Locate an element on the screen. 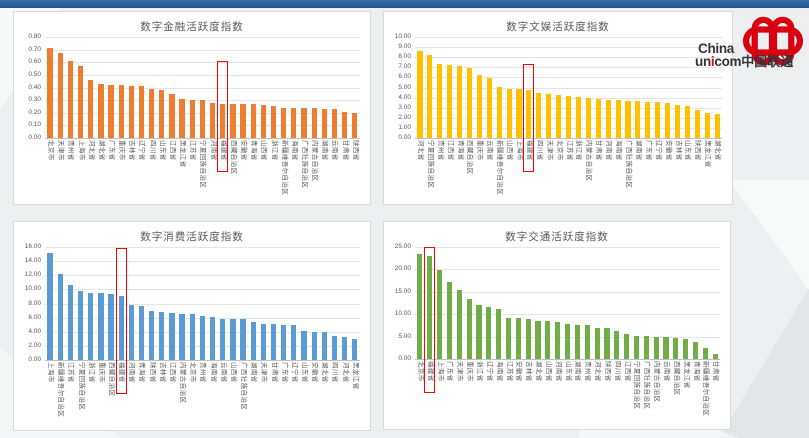  y-axis-tick-label: 20.00 is located at coordinates (402, 269).